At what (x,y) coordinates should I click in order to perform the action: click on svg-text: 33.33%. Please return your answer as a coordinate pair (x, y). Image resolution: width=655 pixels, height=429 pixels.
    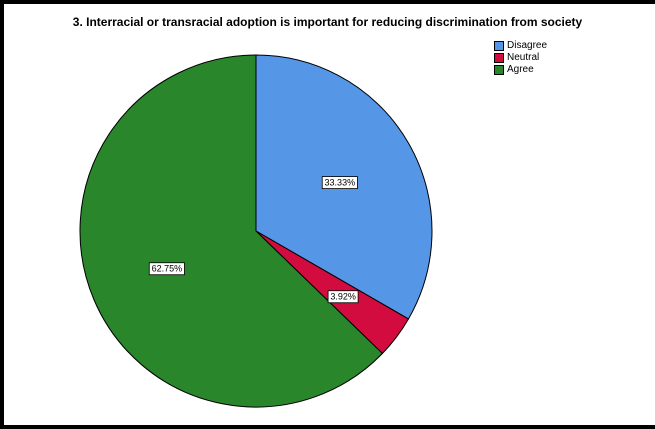
    Looking at the image, I should click on (340, 183).